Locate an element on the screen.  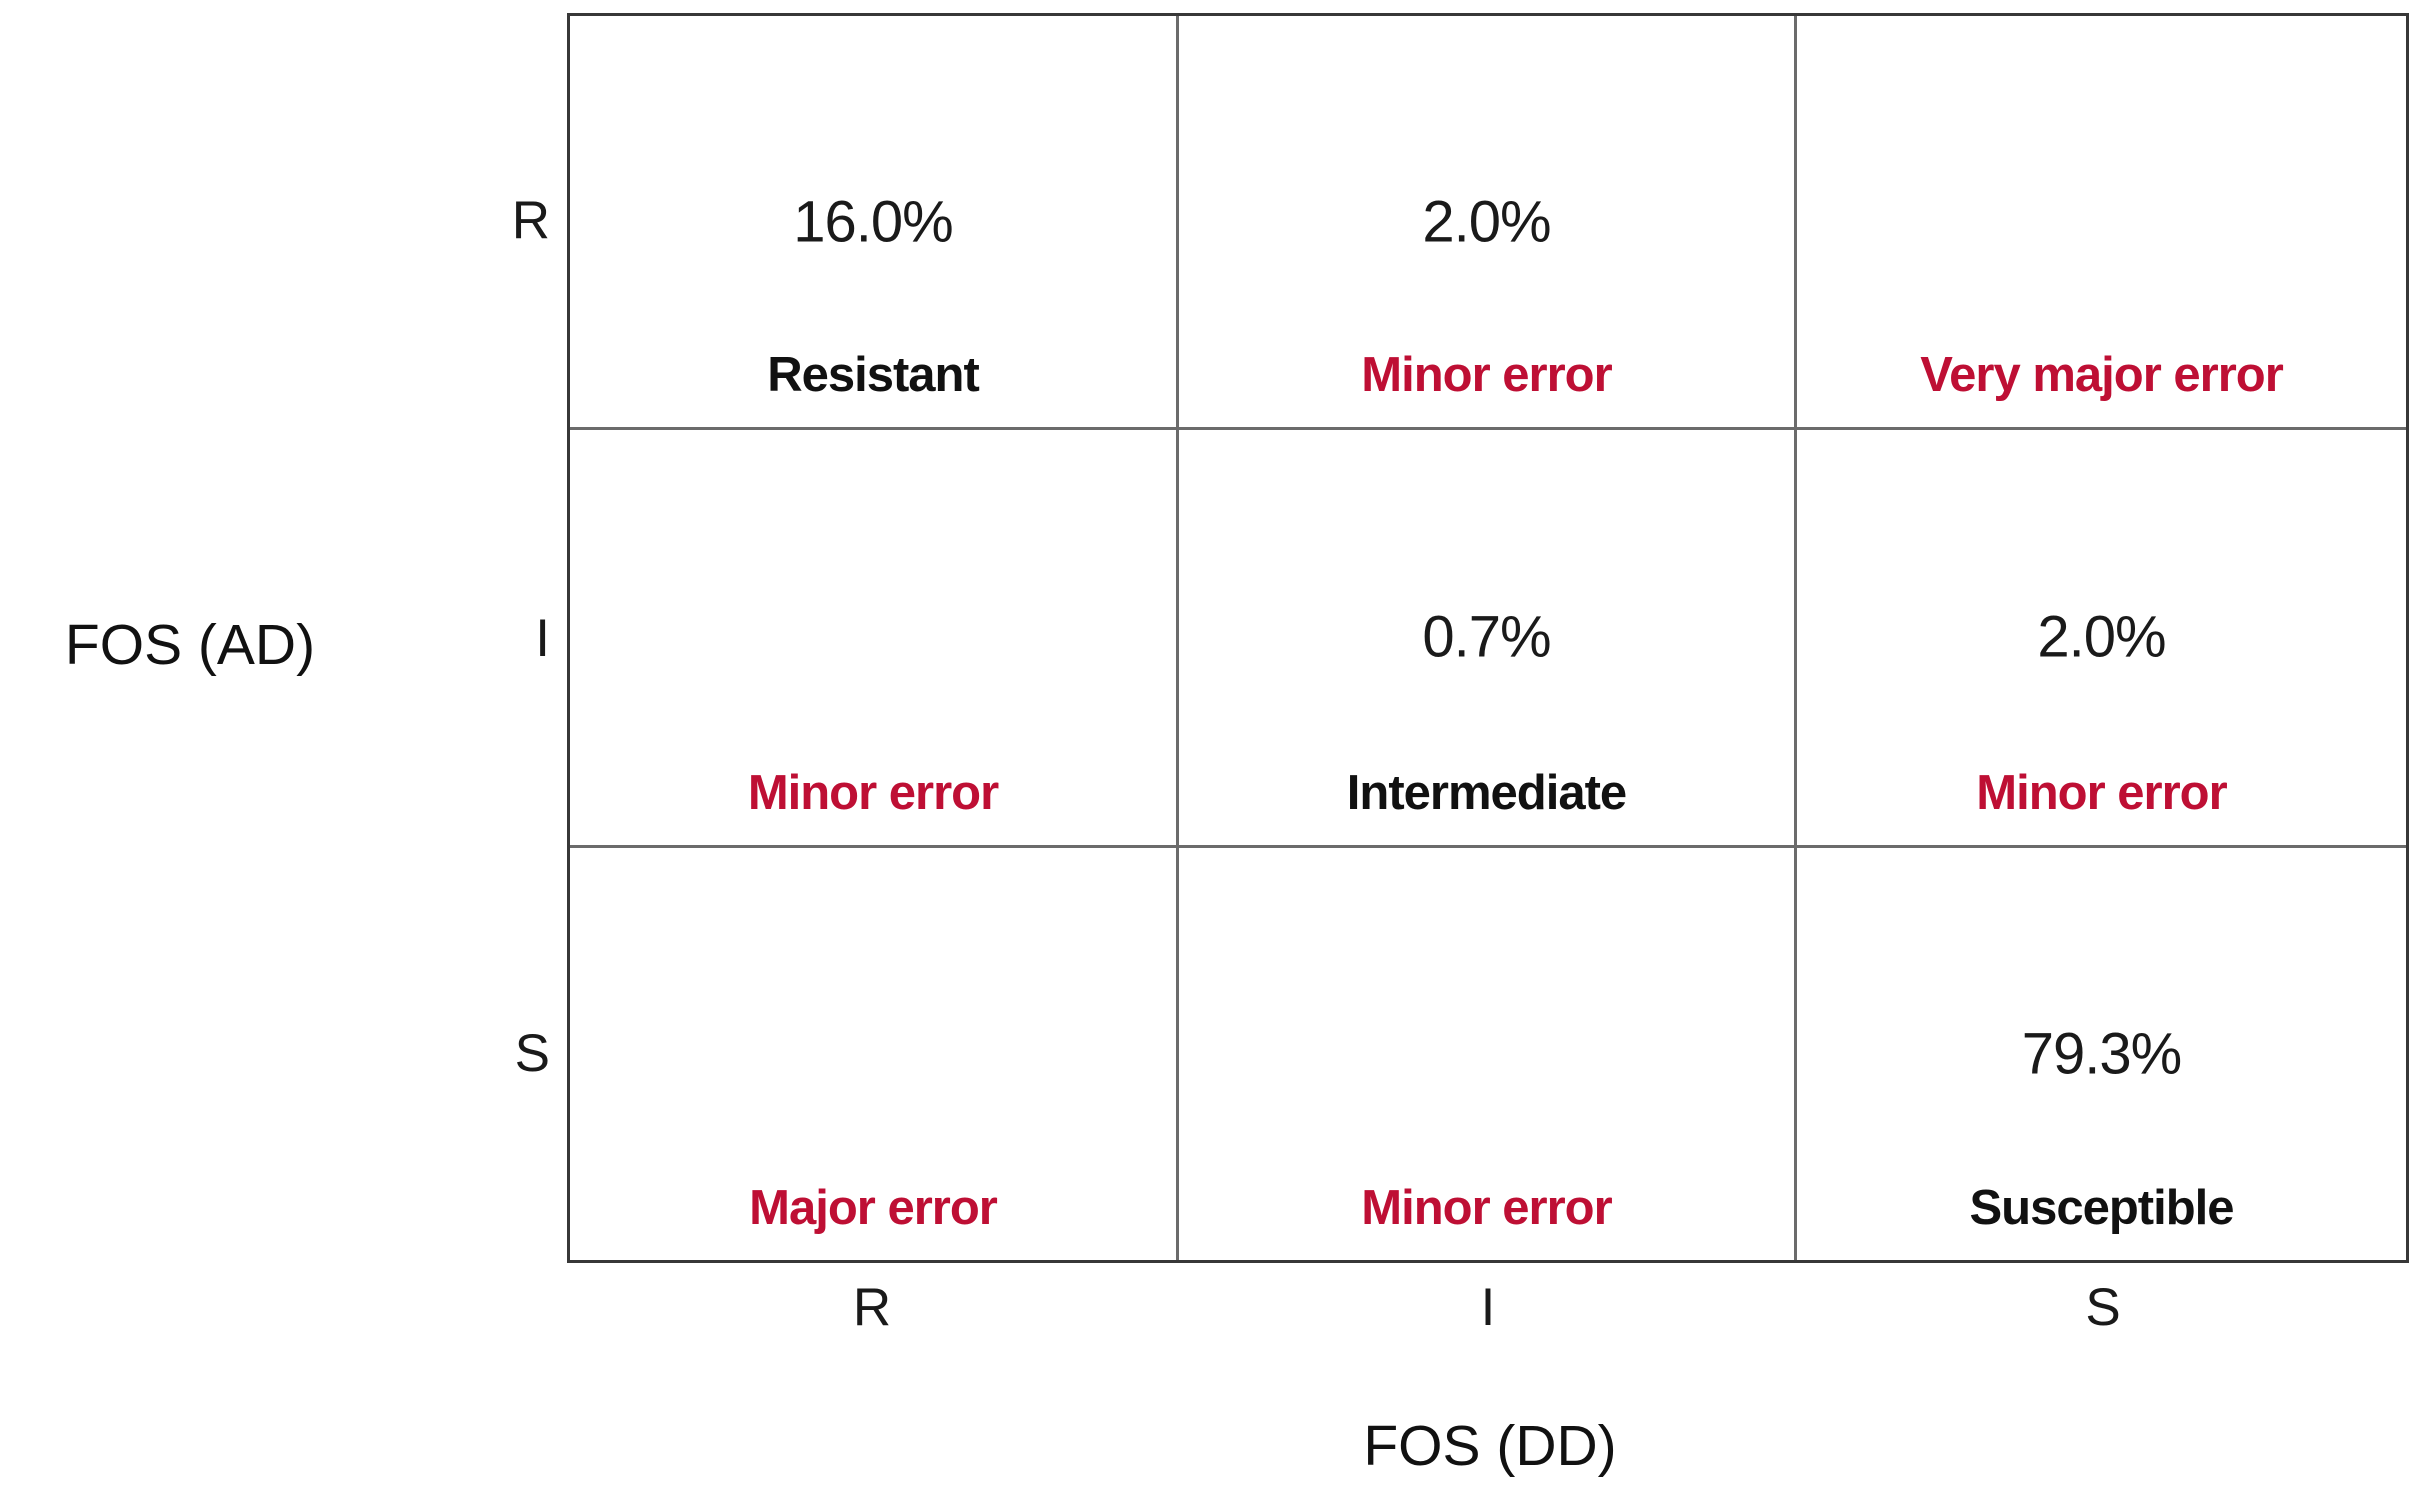
y-tick-S: S is located at coordinates (532, 1053).